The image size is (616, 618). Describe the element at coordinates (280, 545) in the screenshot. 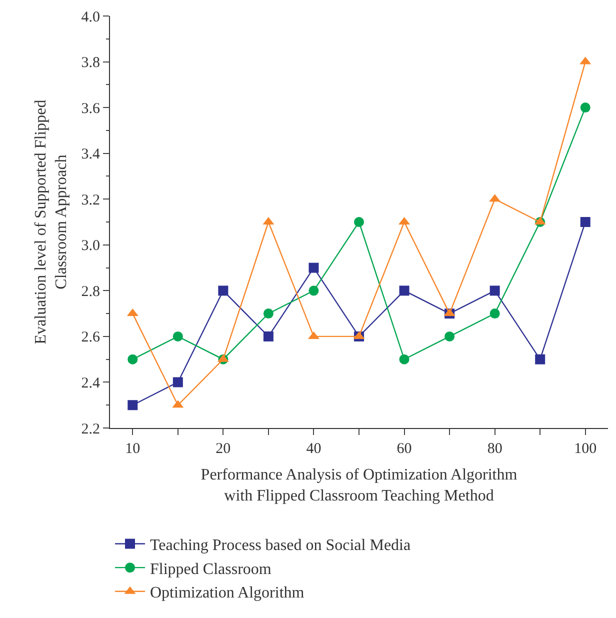

I see `legend-label: Teaching Process based on Social Media` at that location.